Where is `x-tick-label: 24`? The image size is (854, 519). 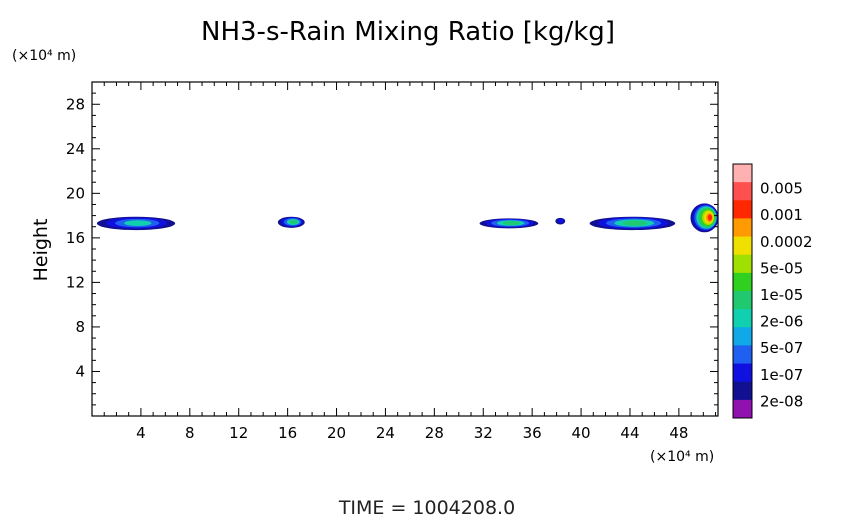
x-tick-label: 24 is located at coordinates (385, 433).